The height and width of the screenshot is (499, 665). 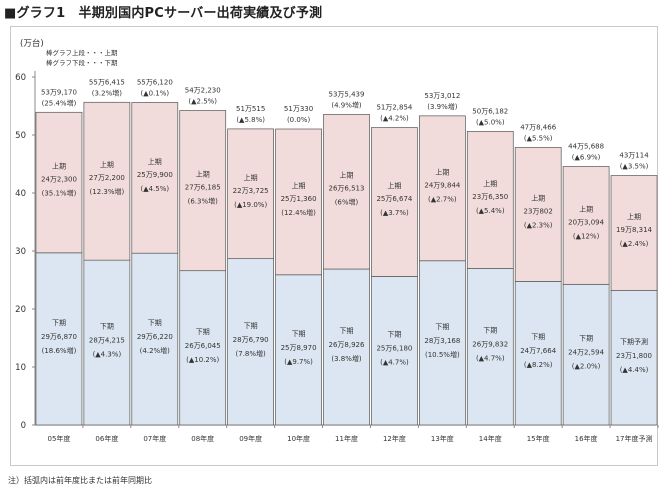 I want to click on upper-value-label: 26万6,513, so click(x=347, y=189).